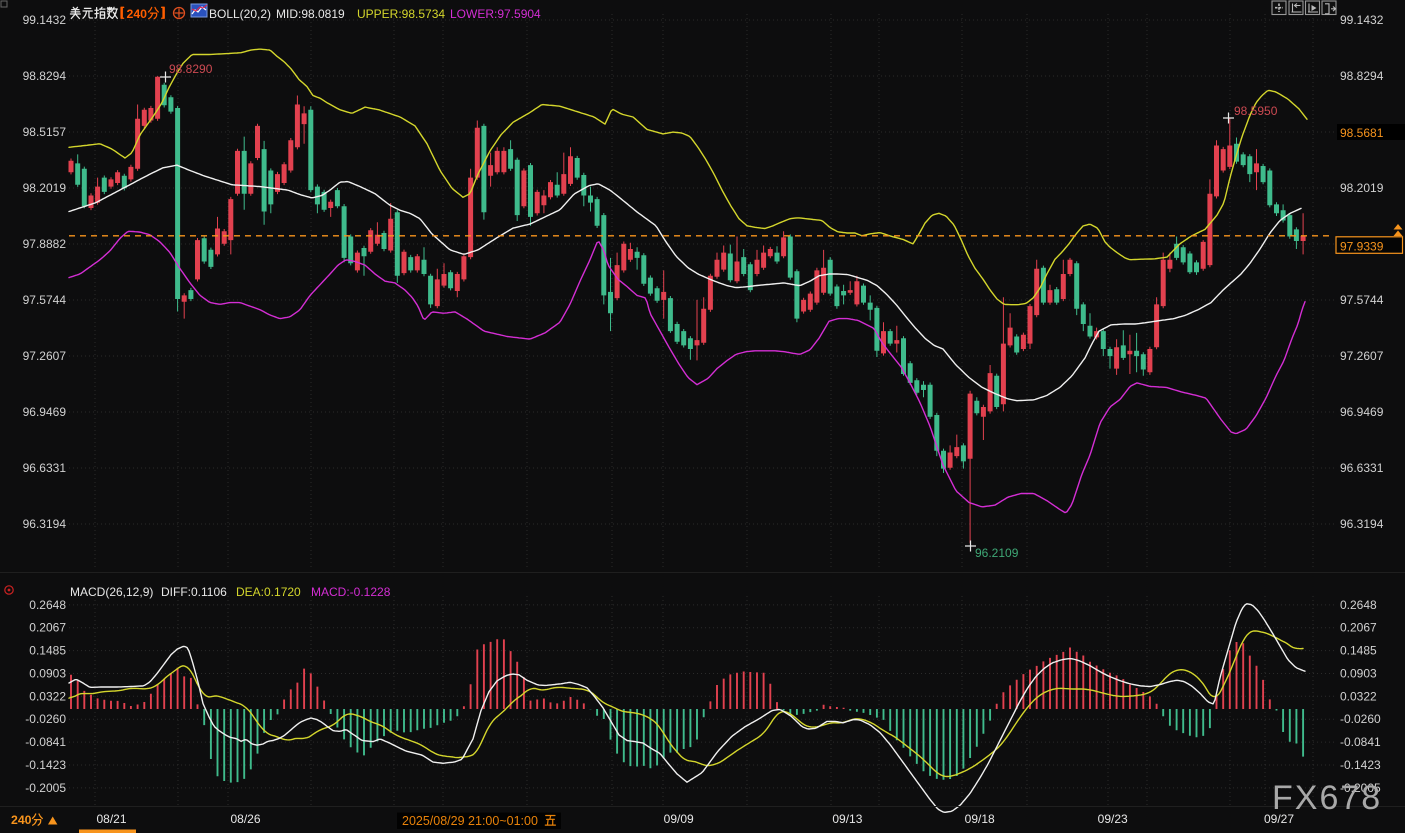 The height and width of the screenshot is (833, 1405). I want to click on svg-text: 97.8882, so click(45, 244).